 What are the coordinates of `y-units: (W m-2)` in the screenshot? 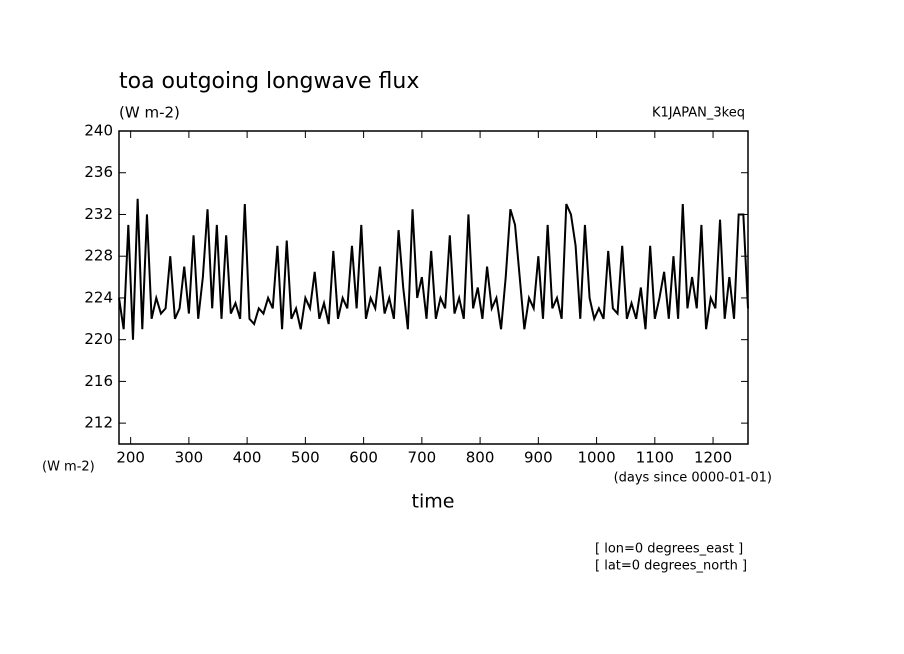 It's located at (149, 113).